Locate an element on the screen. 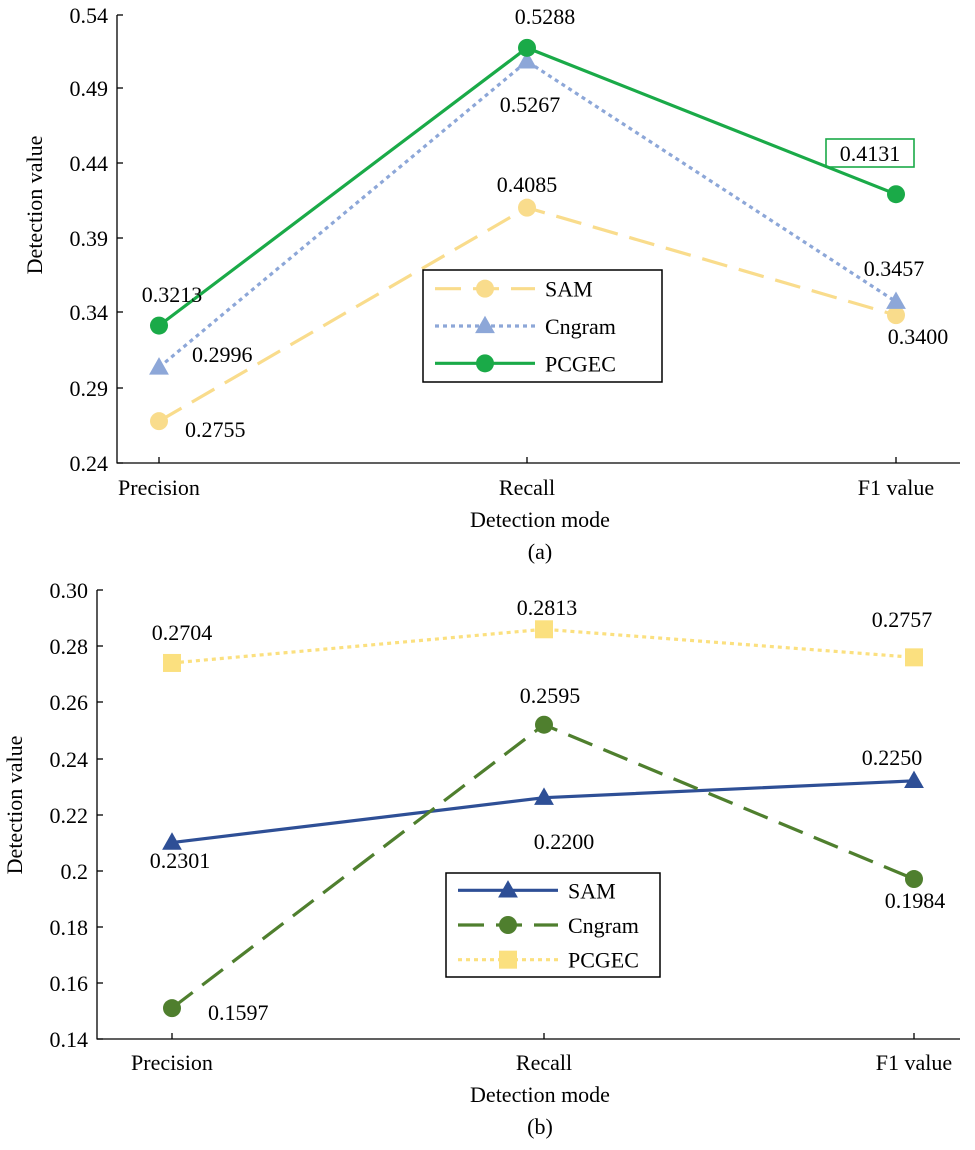  data-label: 0.2301 is located at coordinates (180, 860).